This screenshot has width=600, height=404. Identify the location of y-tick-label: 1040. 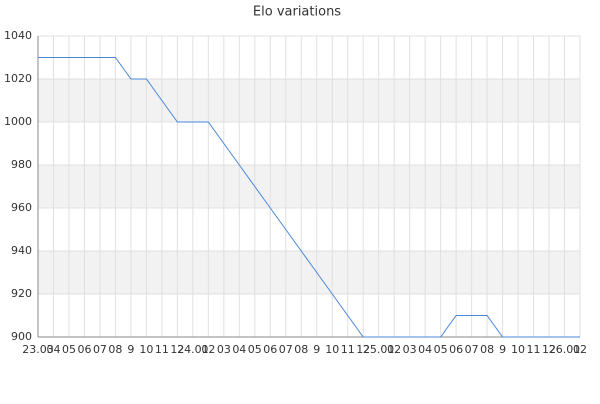
(18, 35).